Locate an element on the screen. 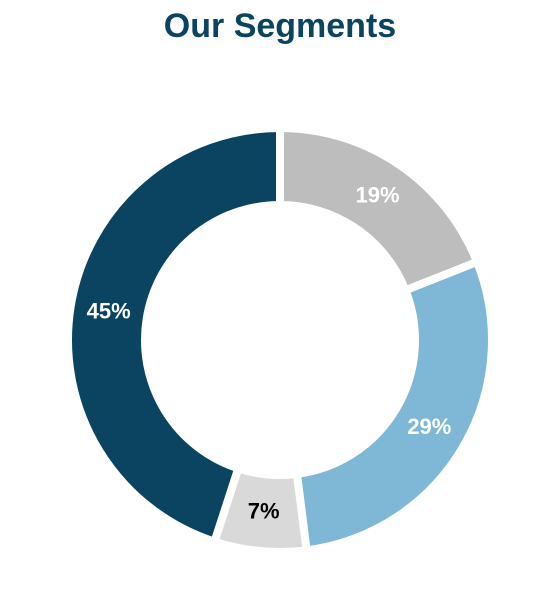 The image size is (560, 600). data-label: 7% is located at coordinates (264, 511).